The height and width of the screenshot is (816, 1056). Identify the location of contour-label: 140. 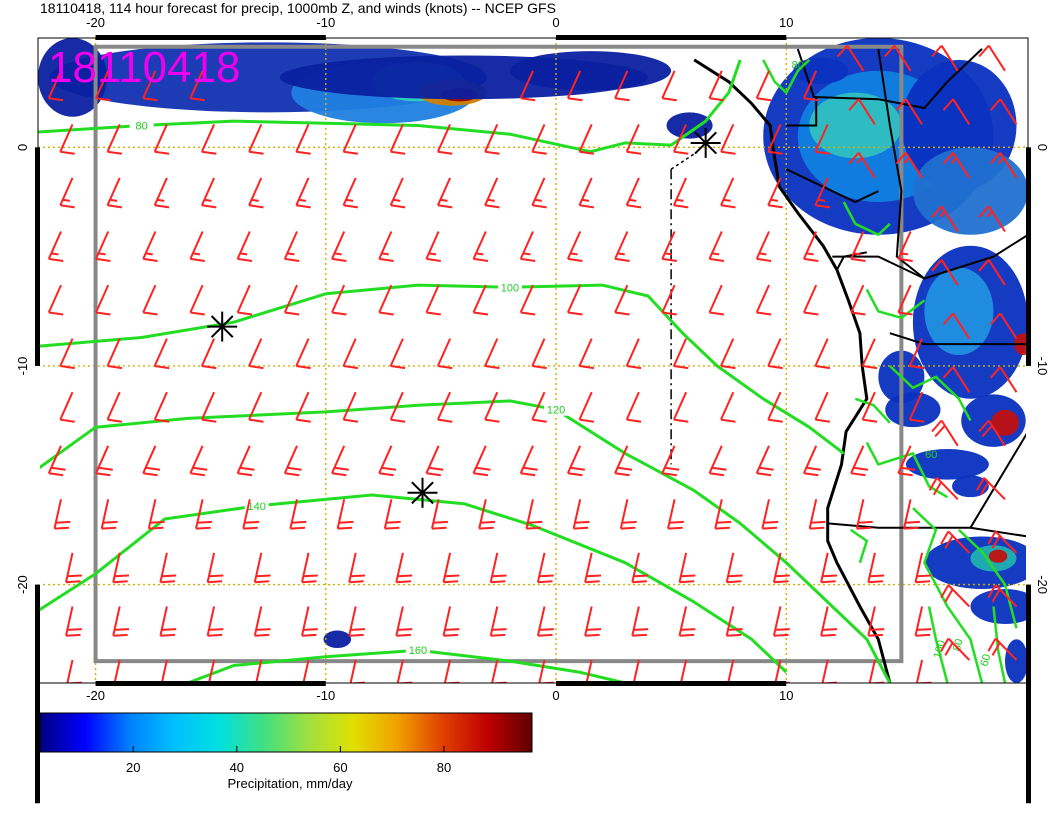
(257, 507).